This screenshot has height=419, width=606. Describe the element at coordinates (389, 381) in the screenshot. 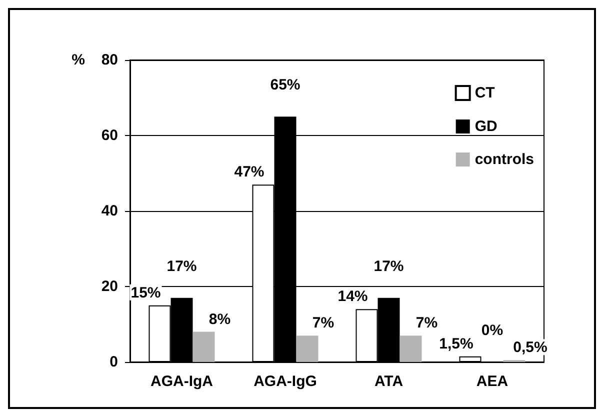

I see `x-tick-label: ATA` at that location.